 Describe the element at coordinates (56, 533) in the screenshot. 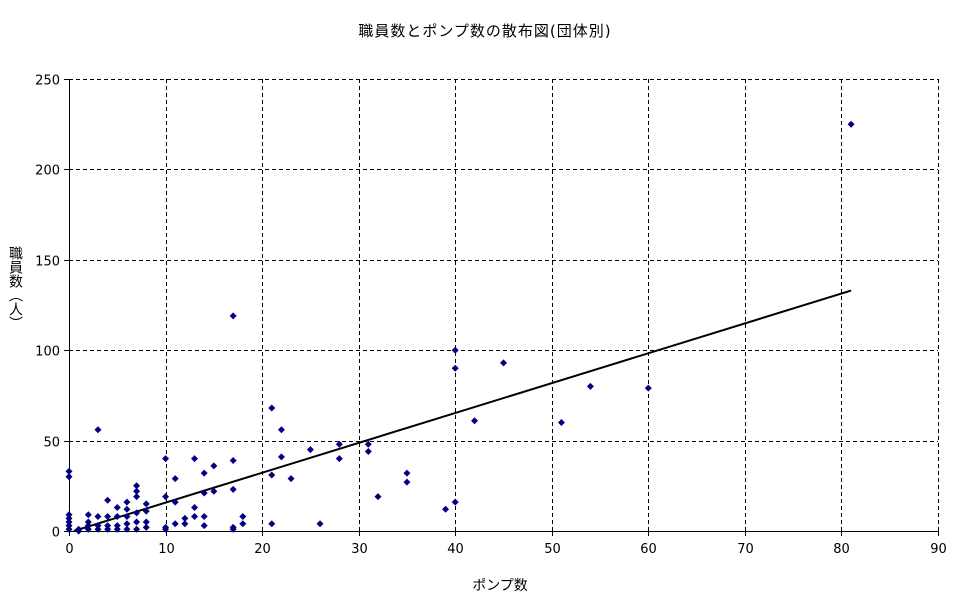

I see `y-tick-label: 0` at that location.